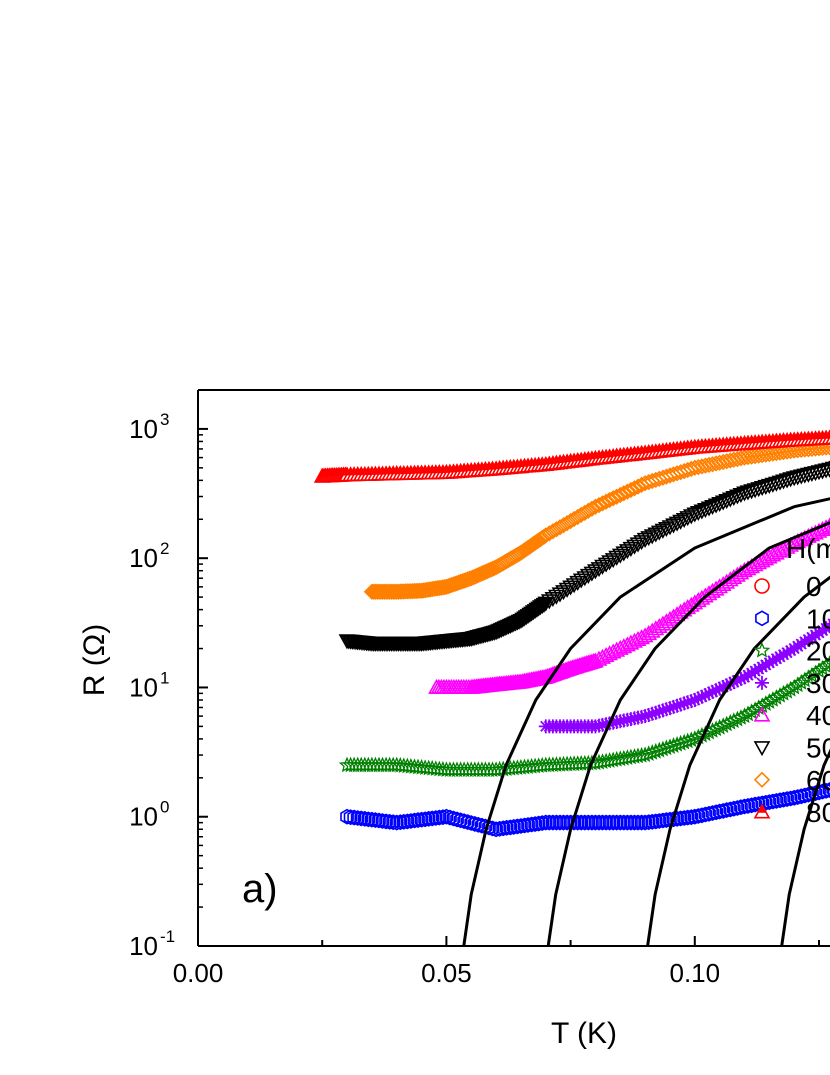 Image resolution: width=830 pixels, height=1075 pixels. What do you see at coordinates (818, 618) in the screenshot?
I see `legend-label: 10` at bounding box center [818, 618].